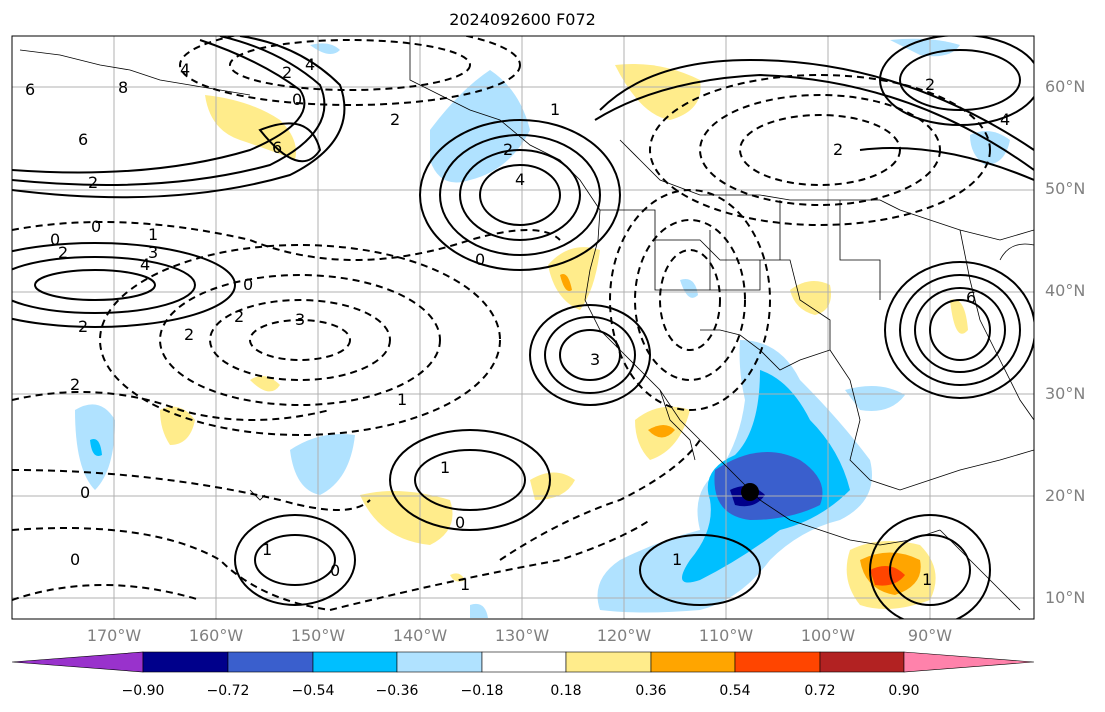 This screenshot has width=1105, height=712. Describe the element at coordinates (828, 635) in the screenshot. I see `lon-label: 100°W` at that location.